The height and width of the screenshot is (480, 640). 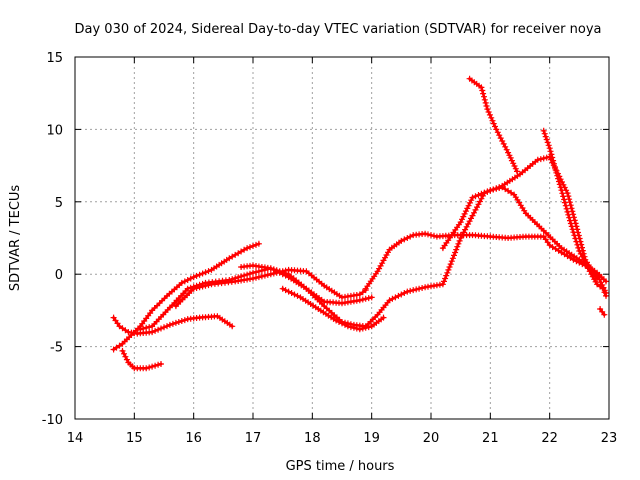 I want to click on y-tick-label: -5, so click(x=56, y=348).